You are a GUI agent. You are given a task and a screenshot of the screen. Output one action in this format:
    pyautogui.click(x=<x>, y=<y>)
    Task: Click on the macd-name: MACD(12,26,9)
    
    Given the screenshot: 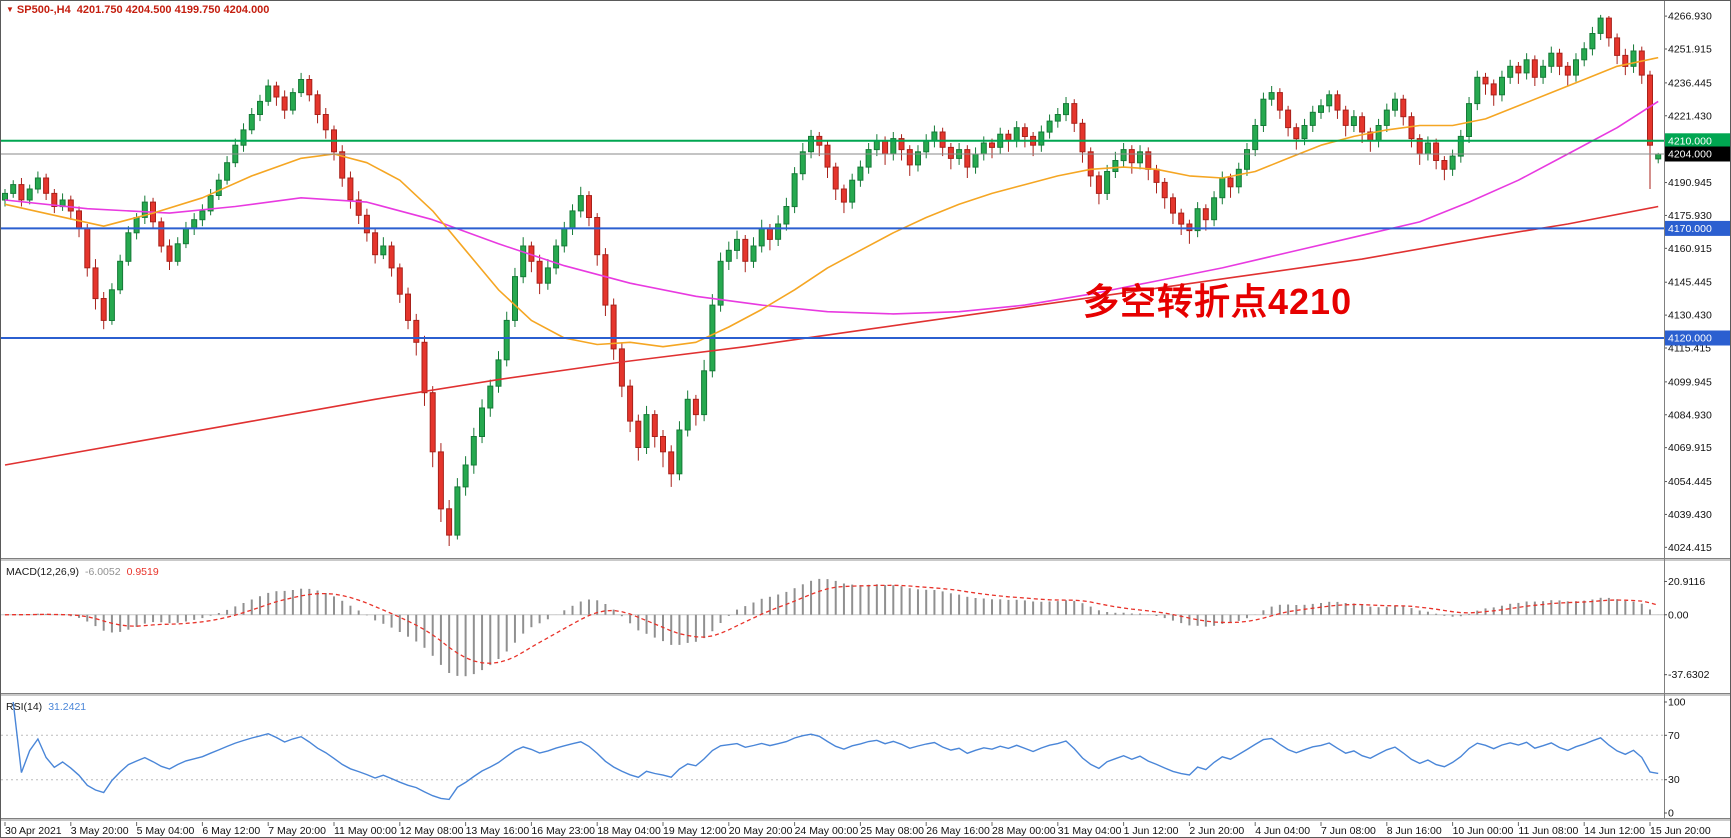 What is the action you would take?
    pyautogui.click(x=42, y=572)
    